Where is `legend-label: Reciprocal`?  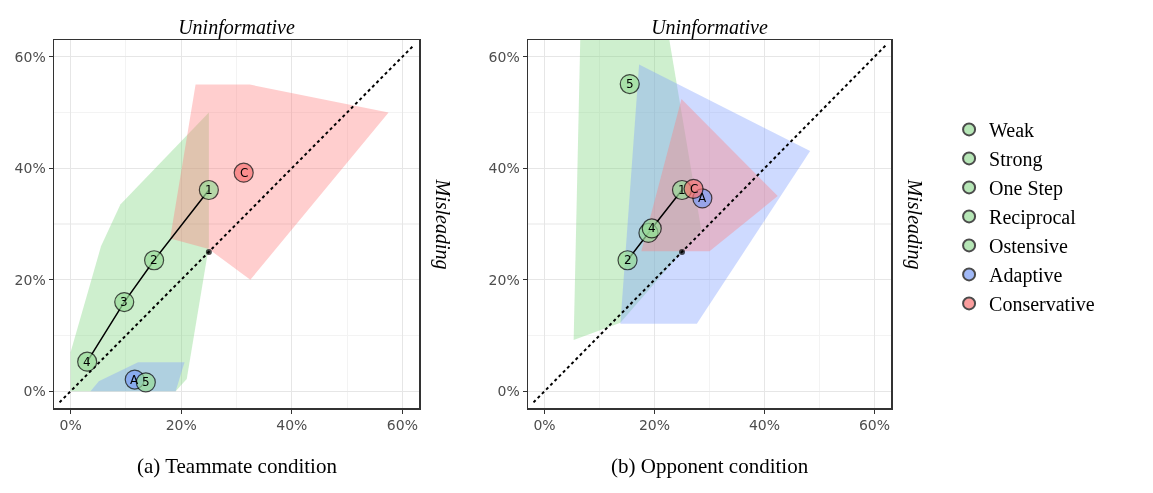 legend-label: Reciprocal is located at coordinates (1033, 218).